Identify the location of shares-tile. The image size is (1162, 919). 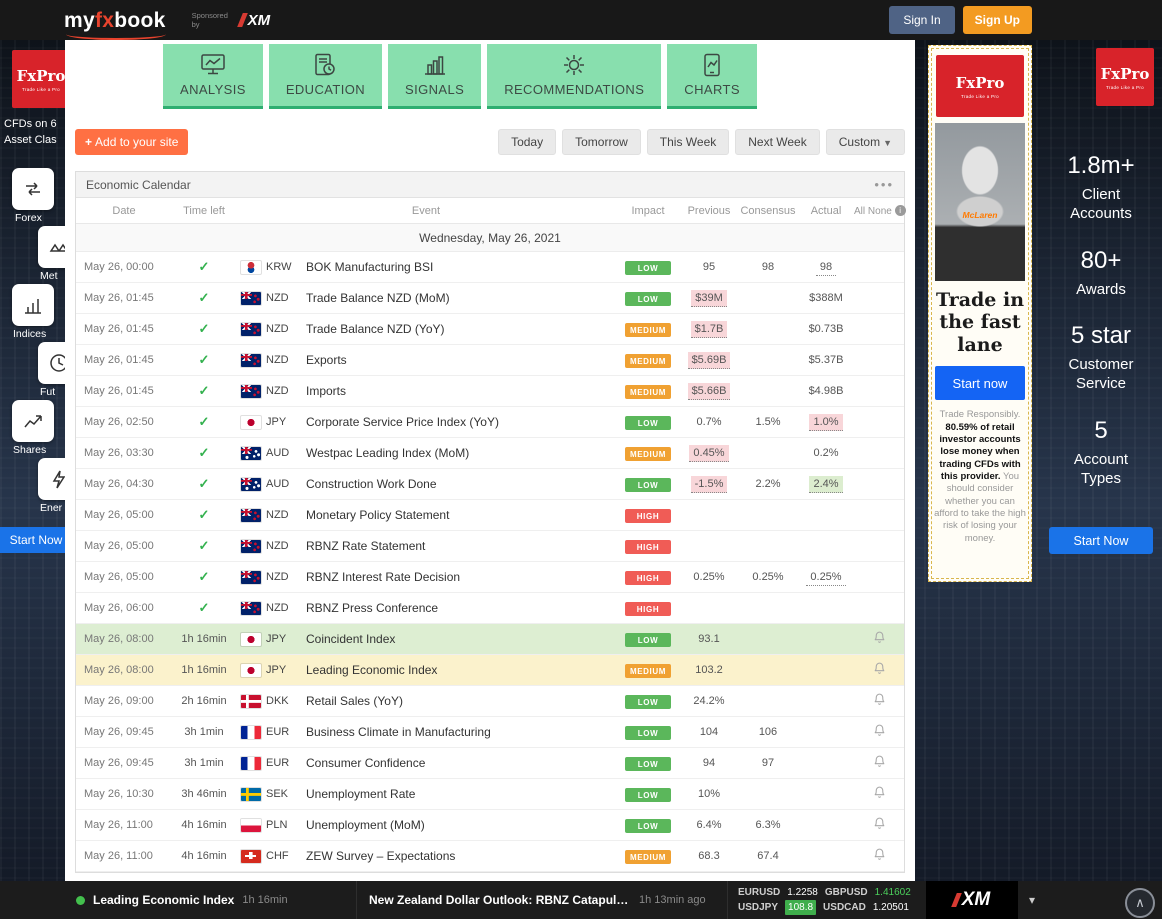
(33, 421).